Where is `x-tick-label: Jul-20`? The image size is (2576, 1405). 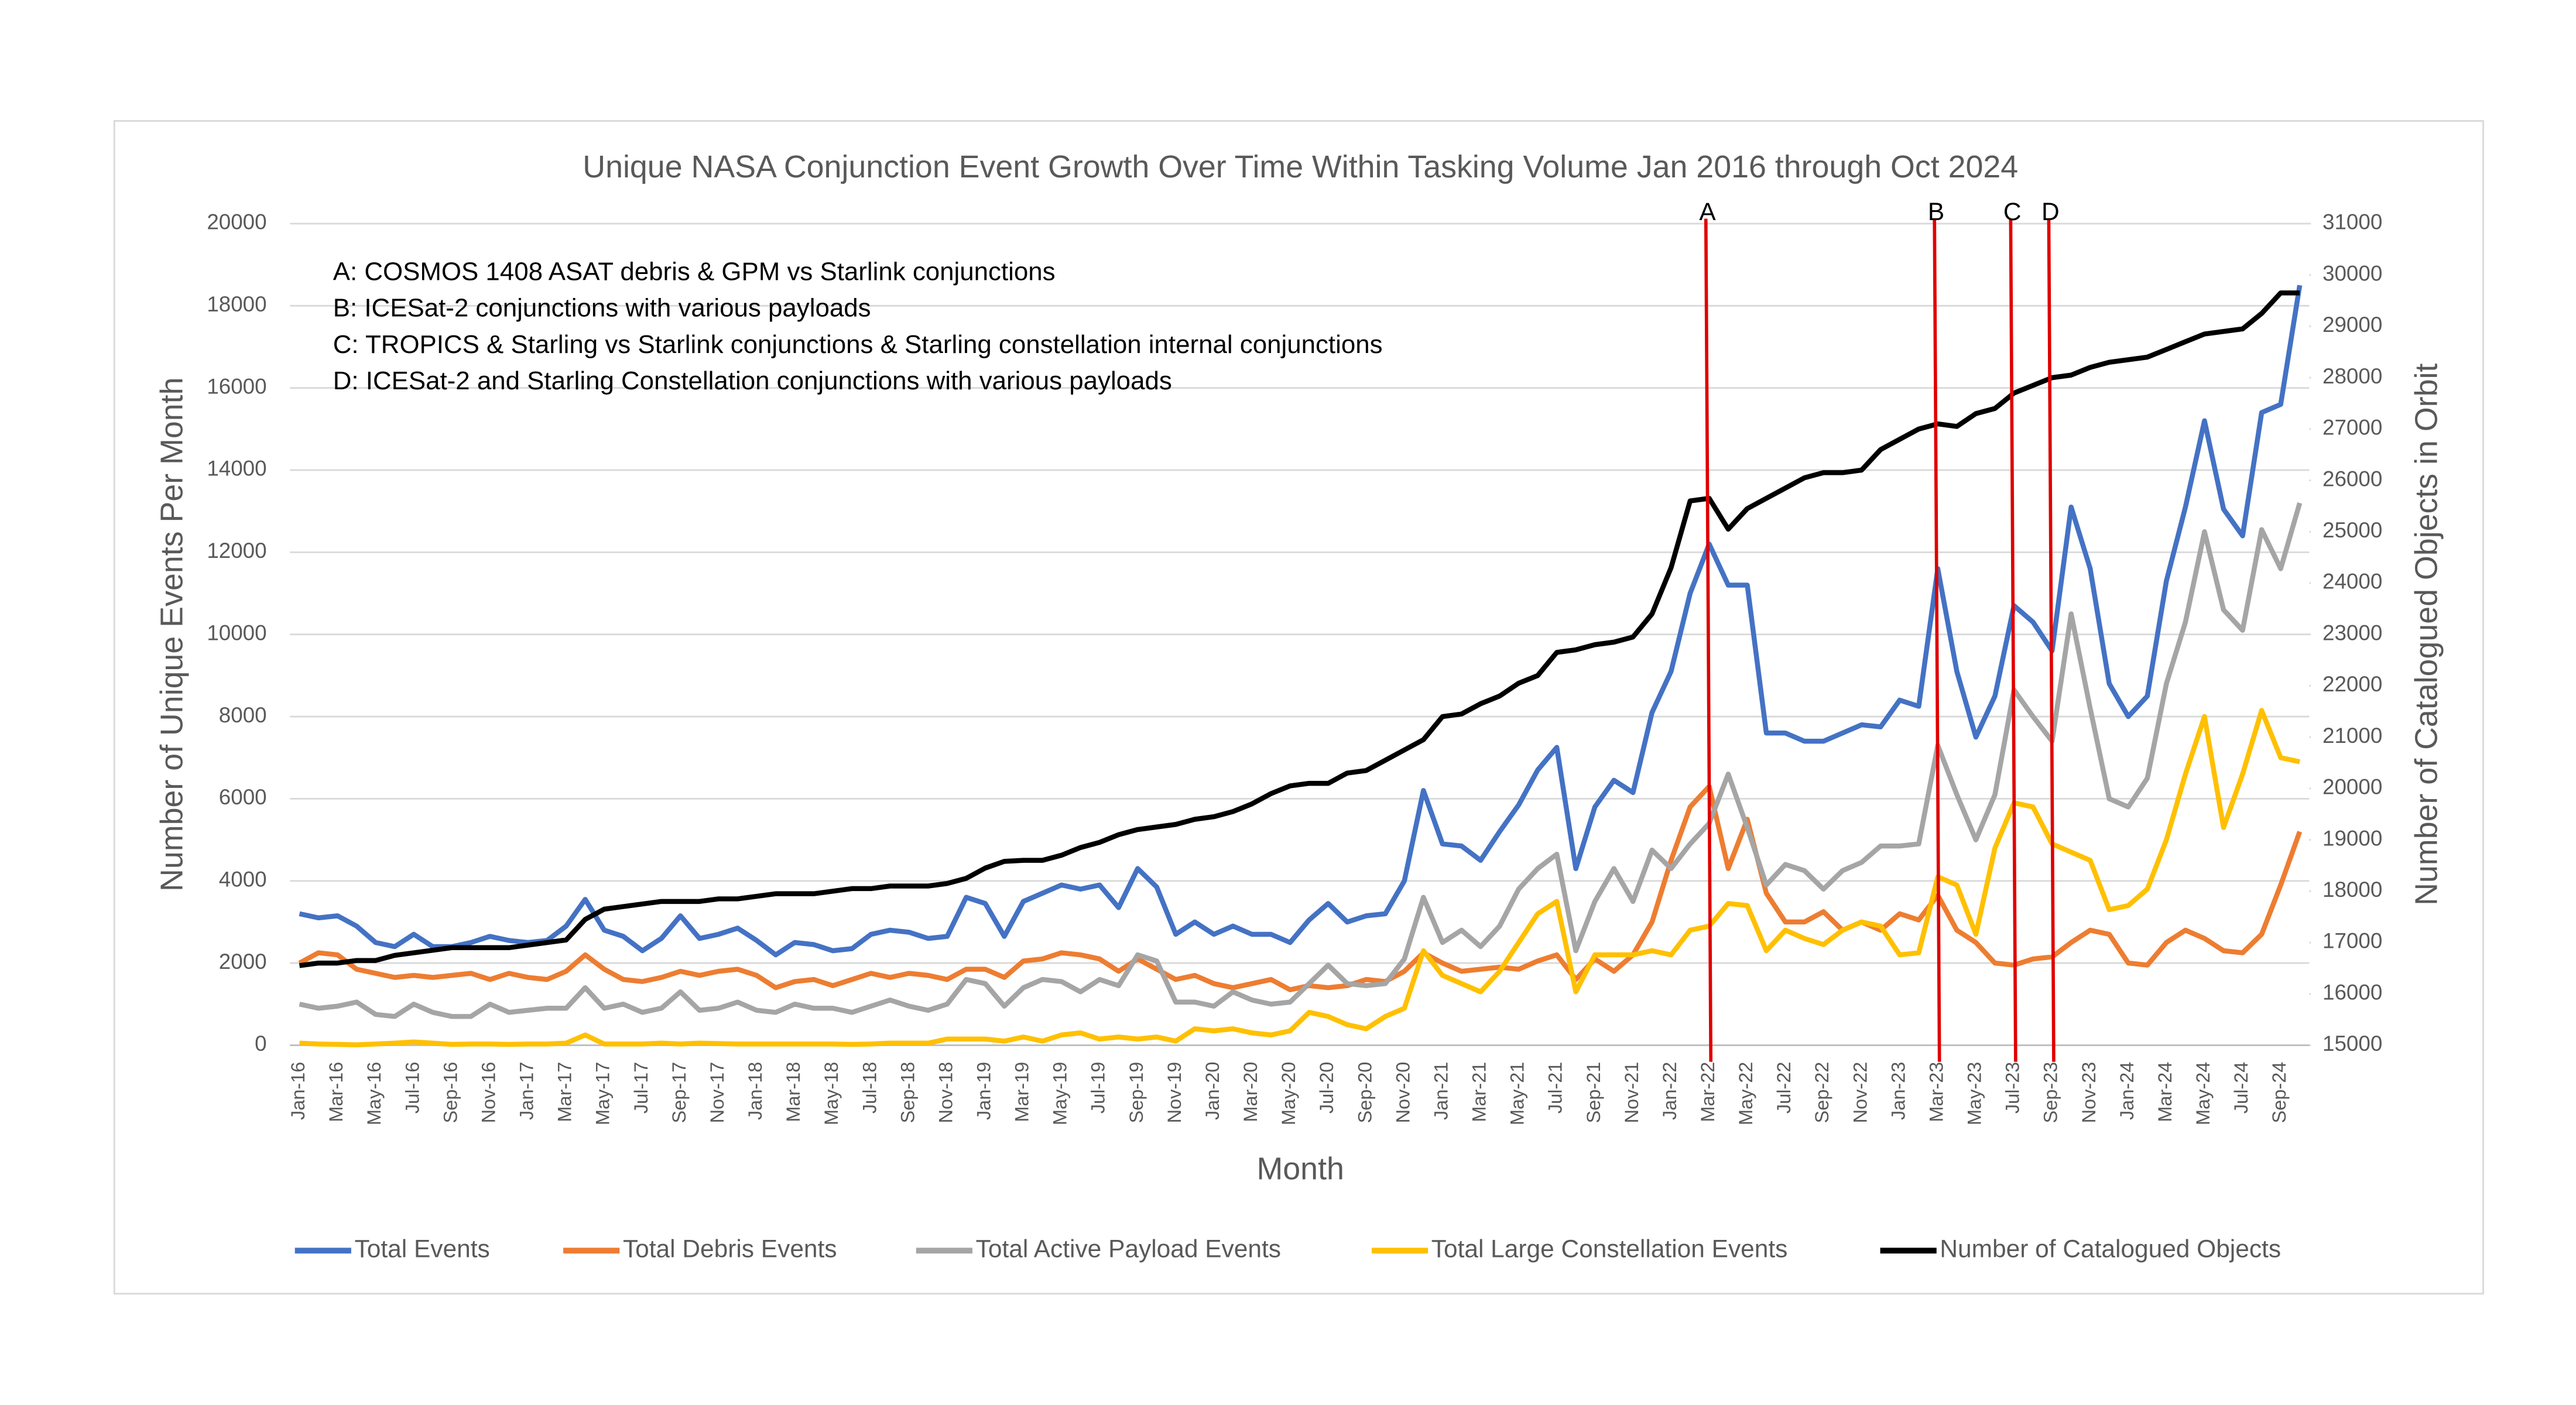
x-tick-label: Jul-20 is located at coordinates (1326, 1088).